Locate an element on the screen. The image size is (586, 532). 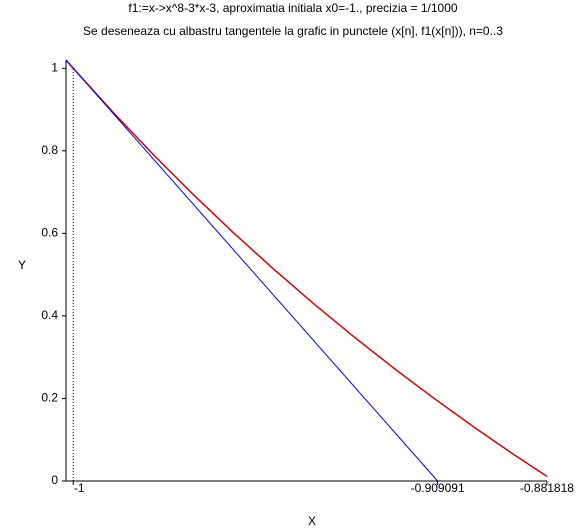
x-tick-label: -1 is located at coordinates (79, 488).